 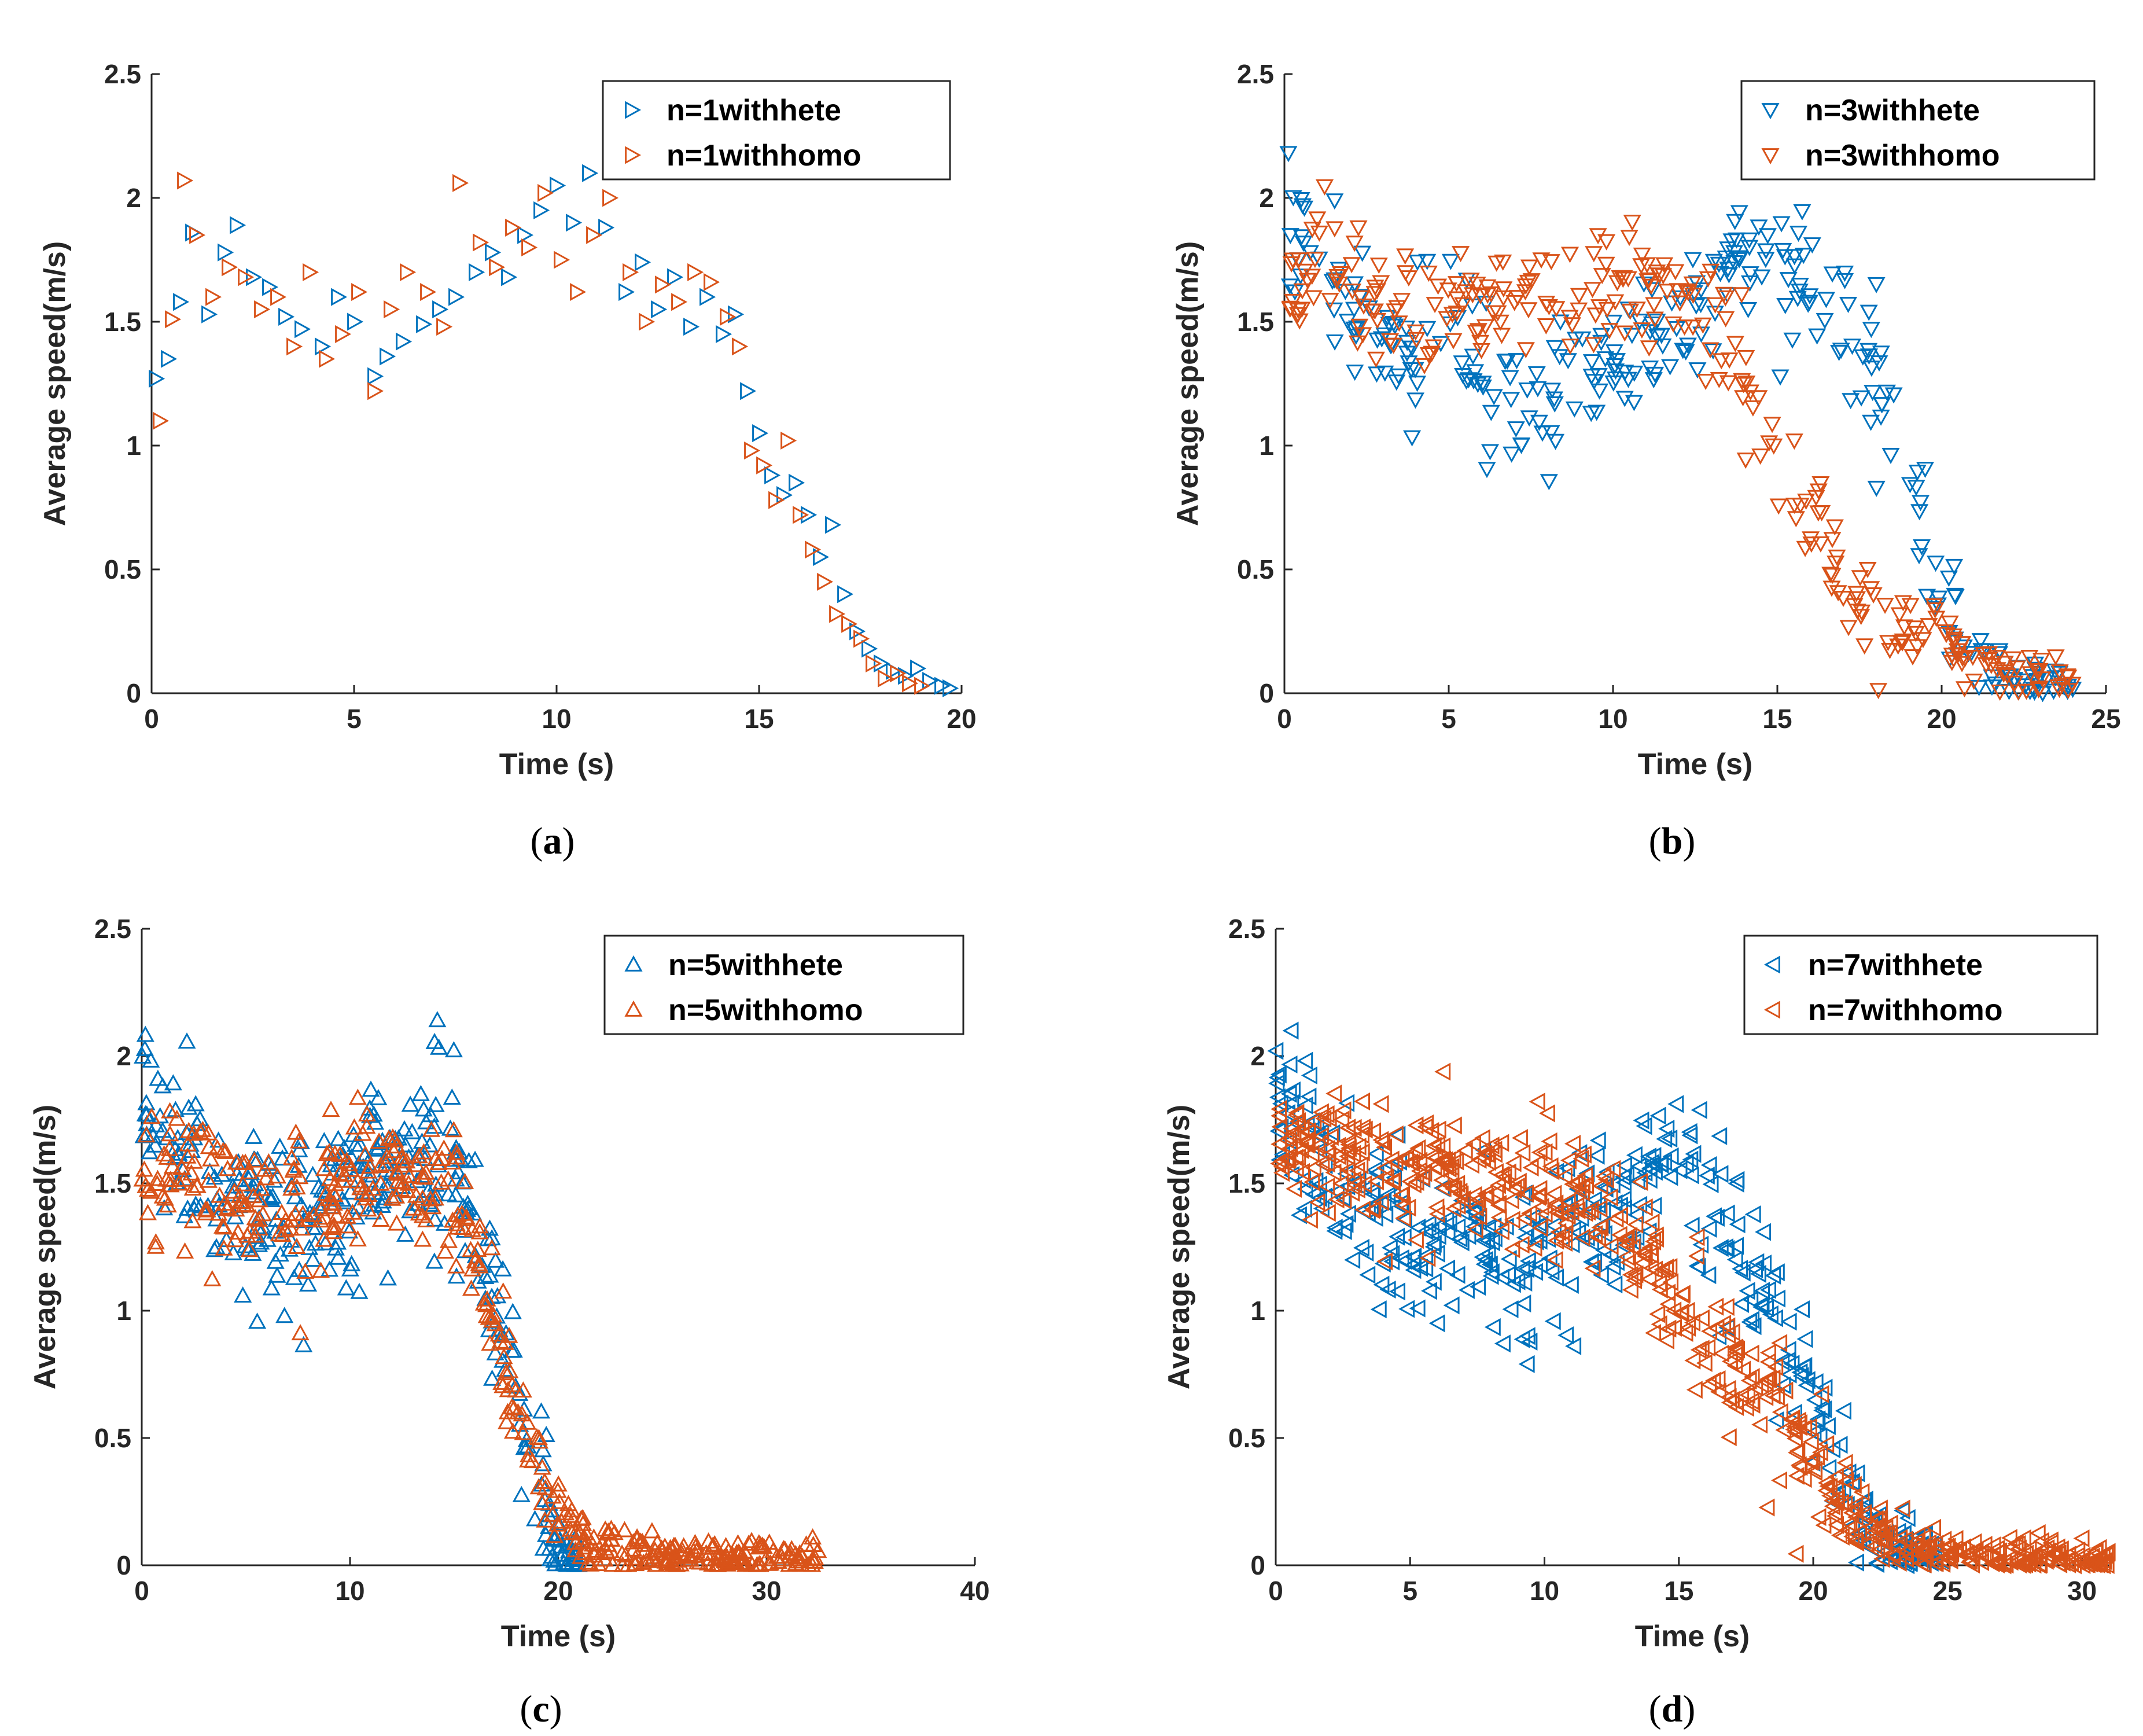 I want to click on y-tick-label: 2.5, so click(x=122, y=74).